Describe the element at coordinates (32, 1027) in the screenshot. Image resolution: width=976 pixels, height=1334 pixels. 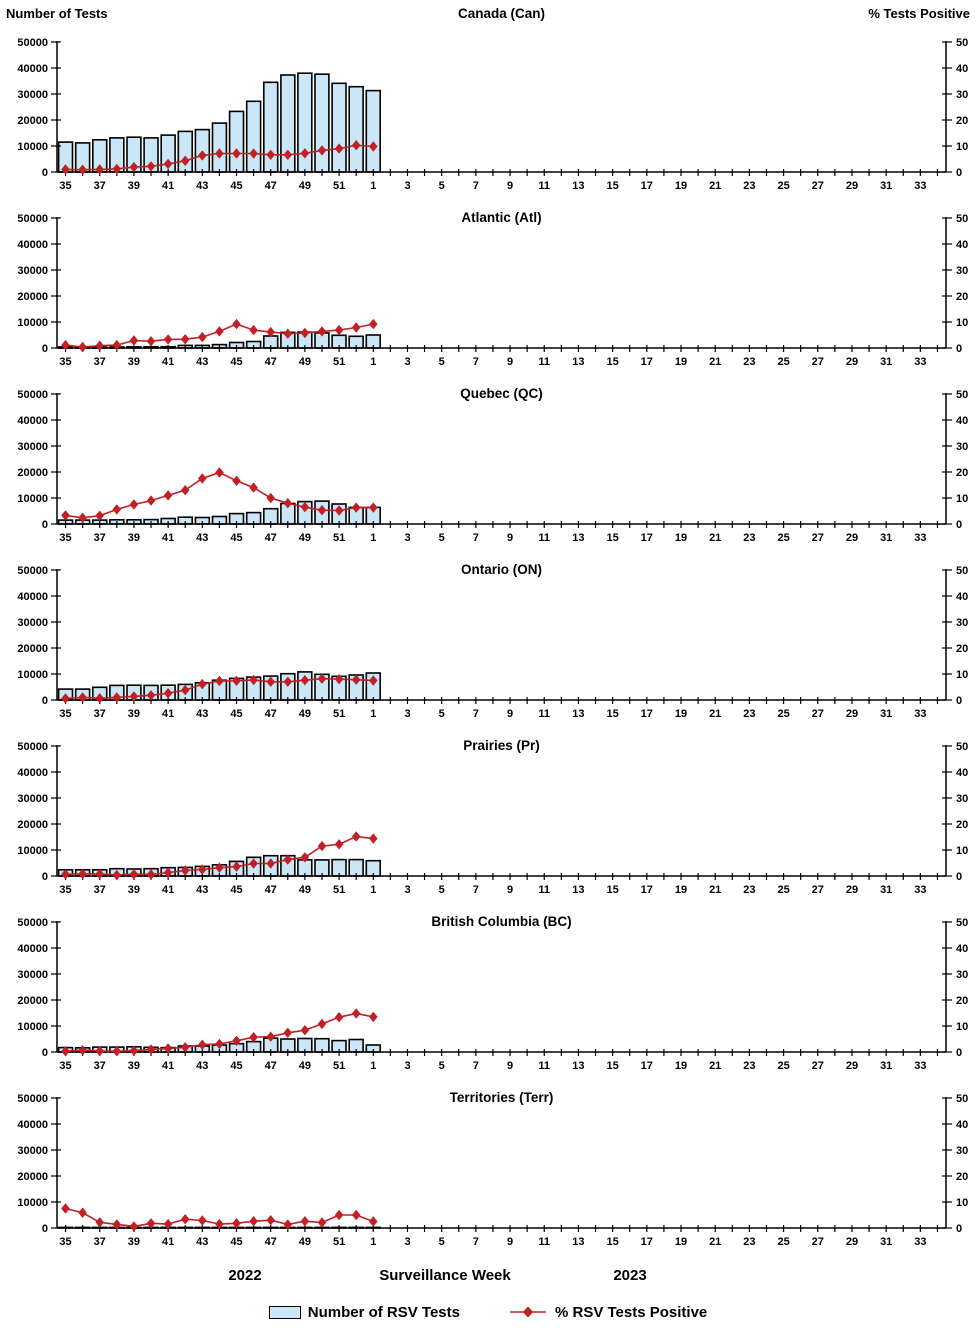
I see `y-tick-label-left: 10000` at that location.